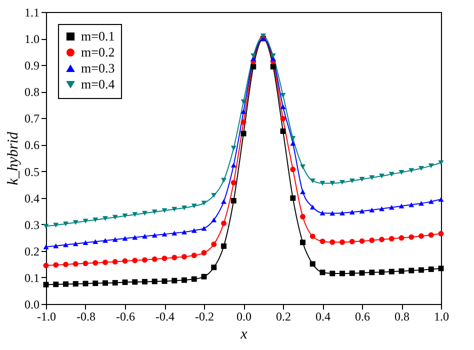  Describe the element at coordinates (98, 84) in the screenshot. I see `legend-label: m=0.4` at that location.